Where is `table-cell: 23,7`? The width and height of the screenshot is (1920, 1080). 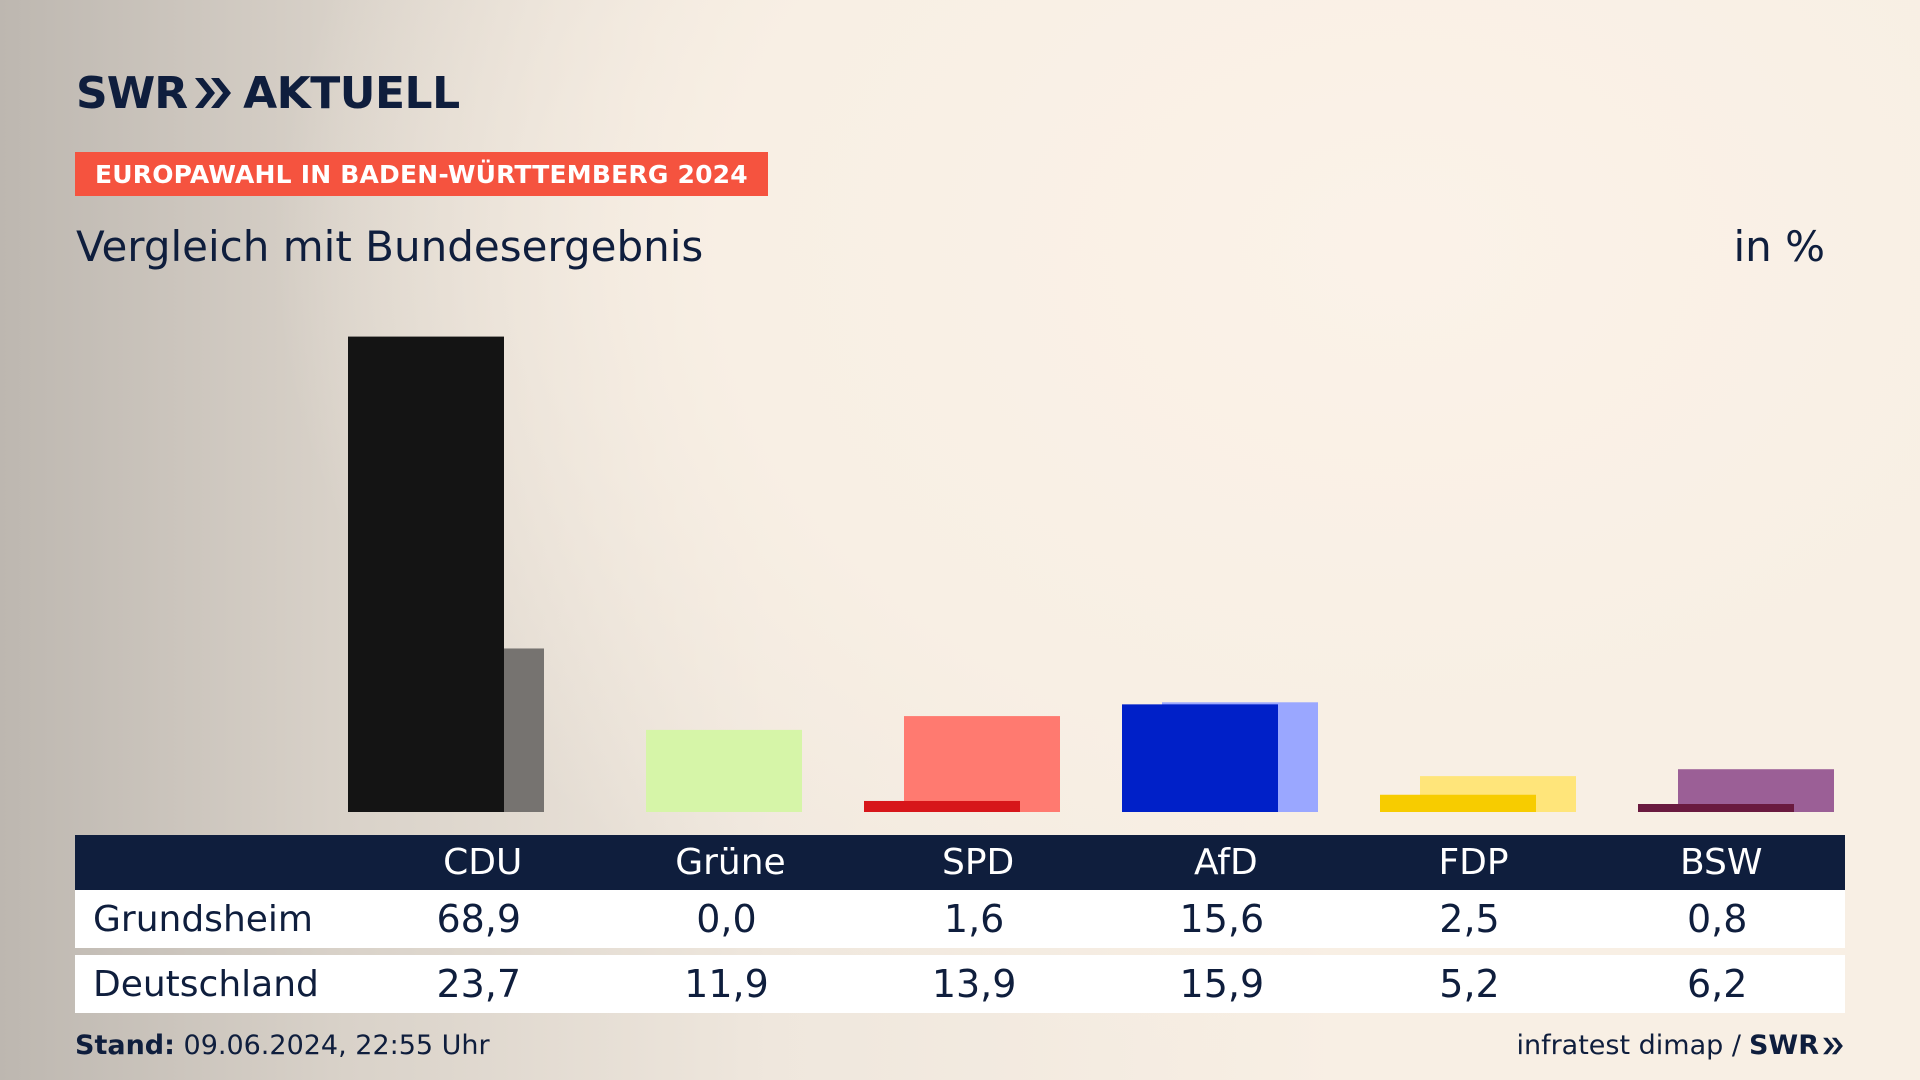
table-cell: 23,7 is located at coordinates (479, 984).